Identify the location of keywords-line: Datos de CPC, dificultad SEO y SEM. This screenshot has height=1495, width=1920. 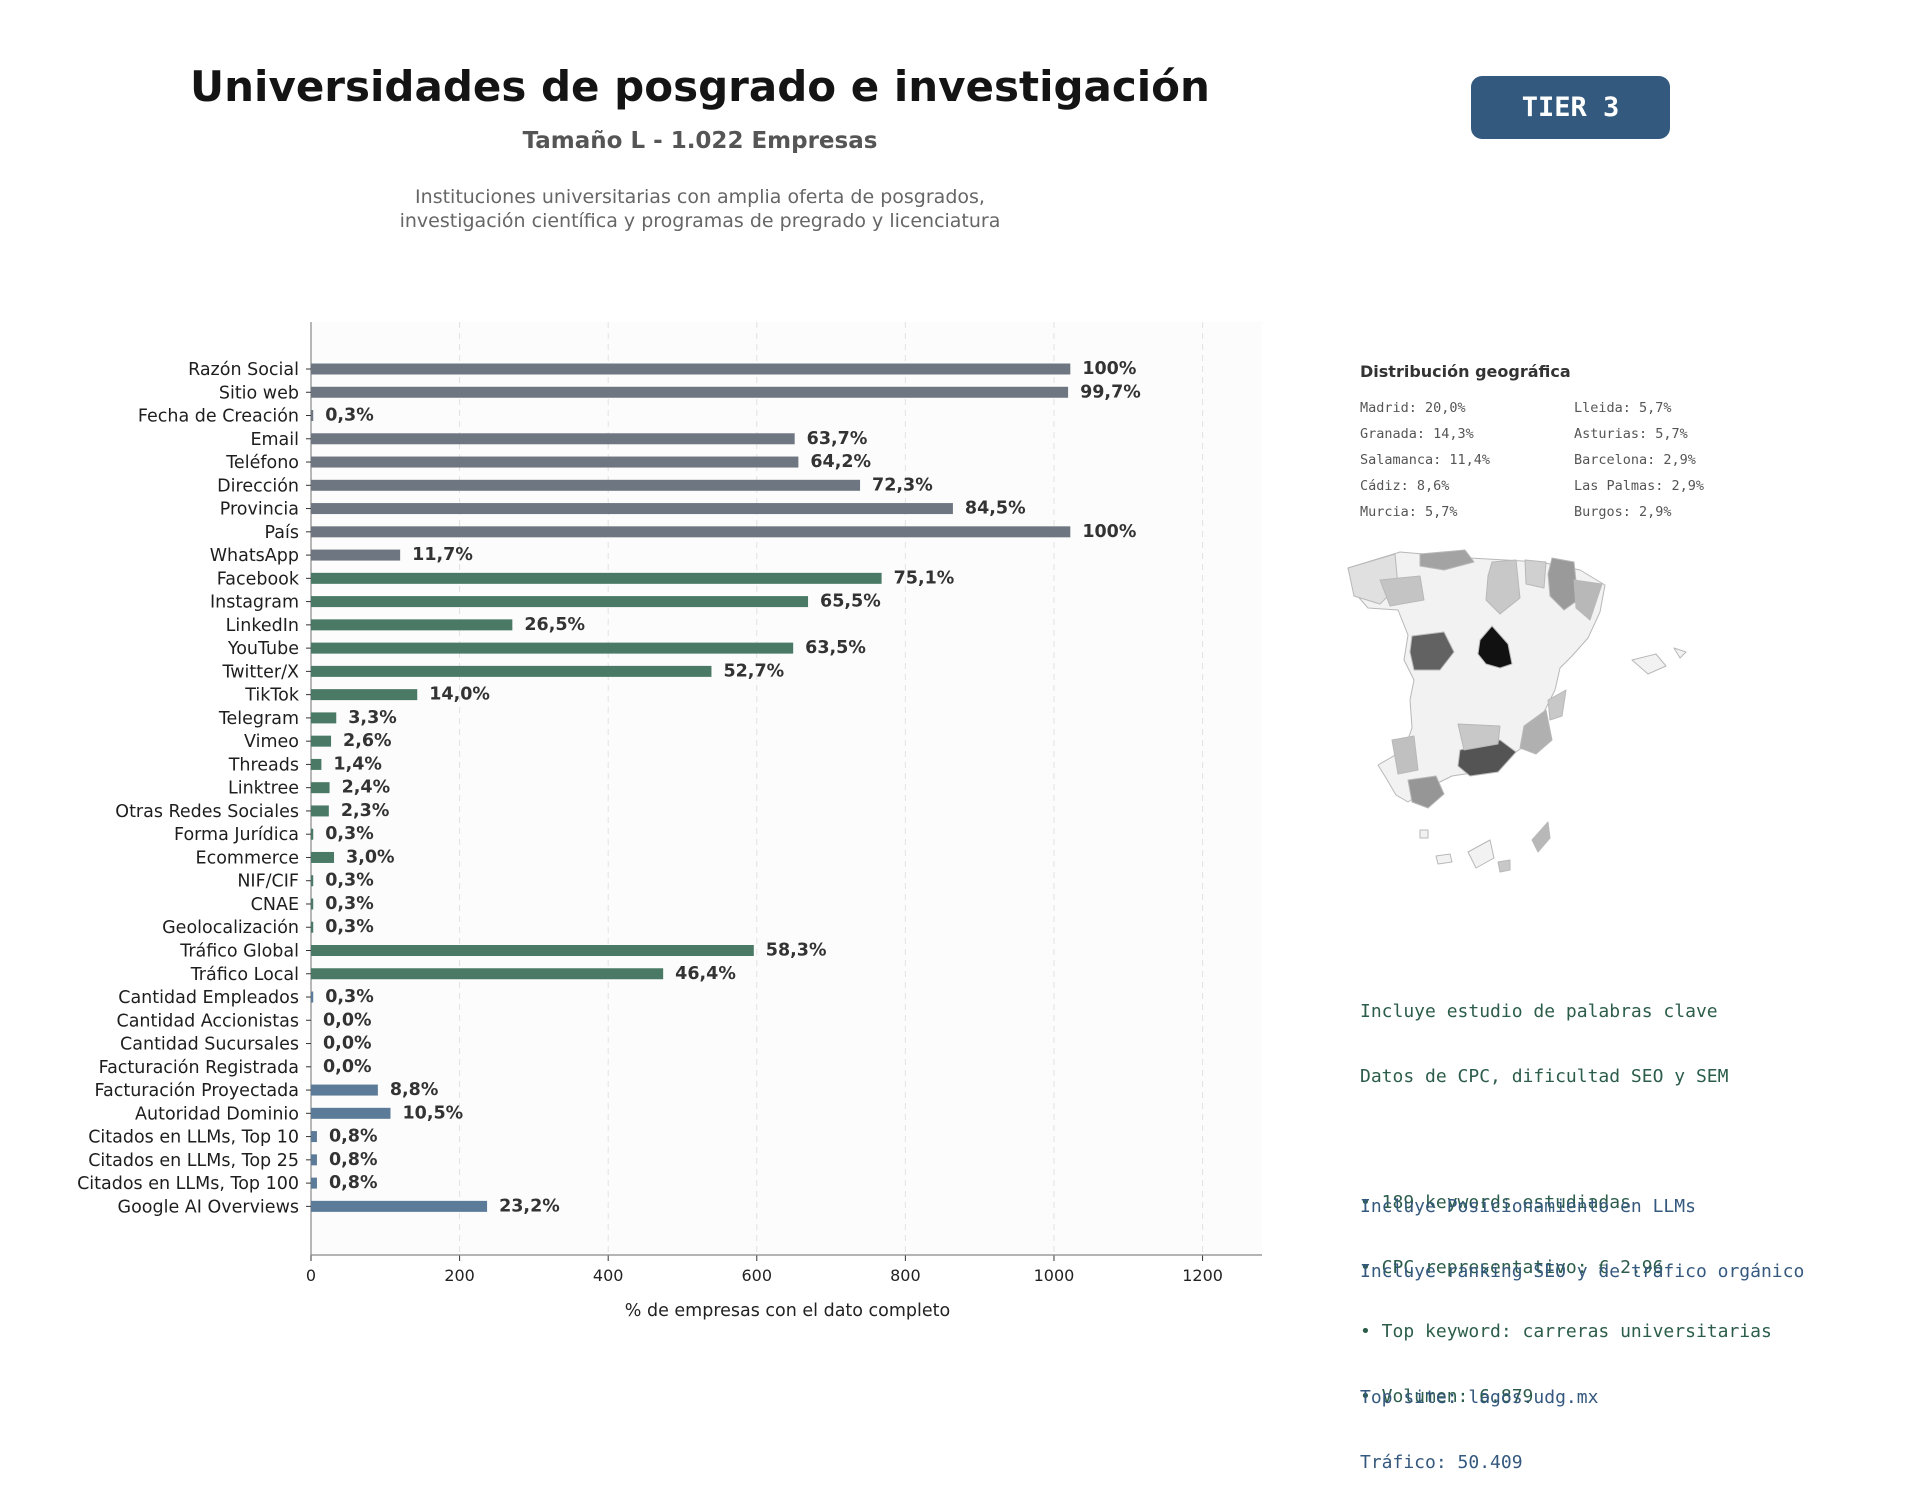
(1566, 1077).